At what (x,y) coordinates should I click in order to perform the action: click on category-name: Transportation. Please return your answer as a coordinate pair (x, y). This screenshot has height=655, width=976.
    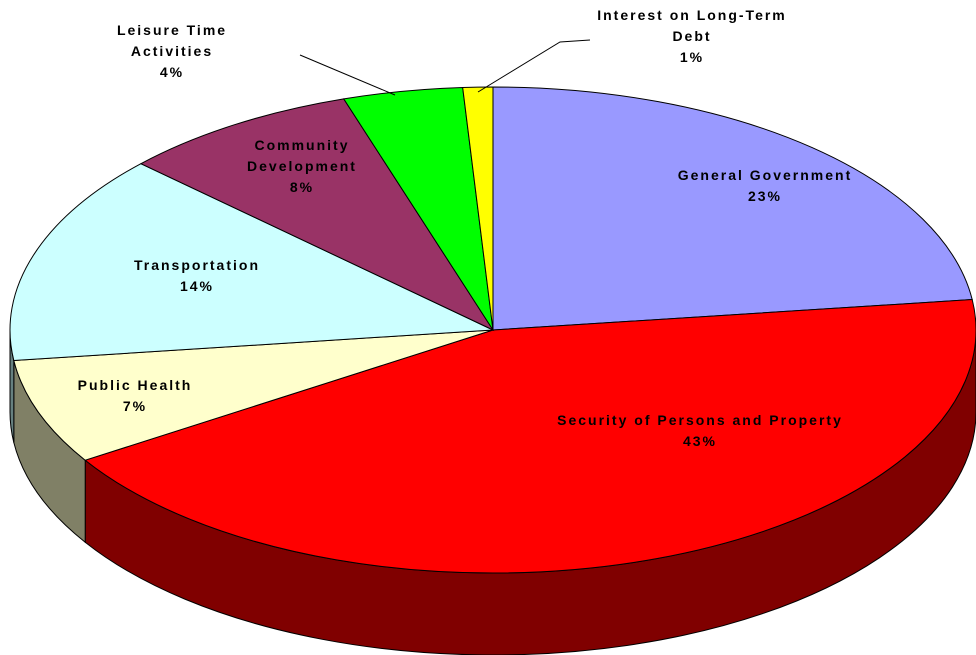
    Looking at the image, I should click on (196, 265).